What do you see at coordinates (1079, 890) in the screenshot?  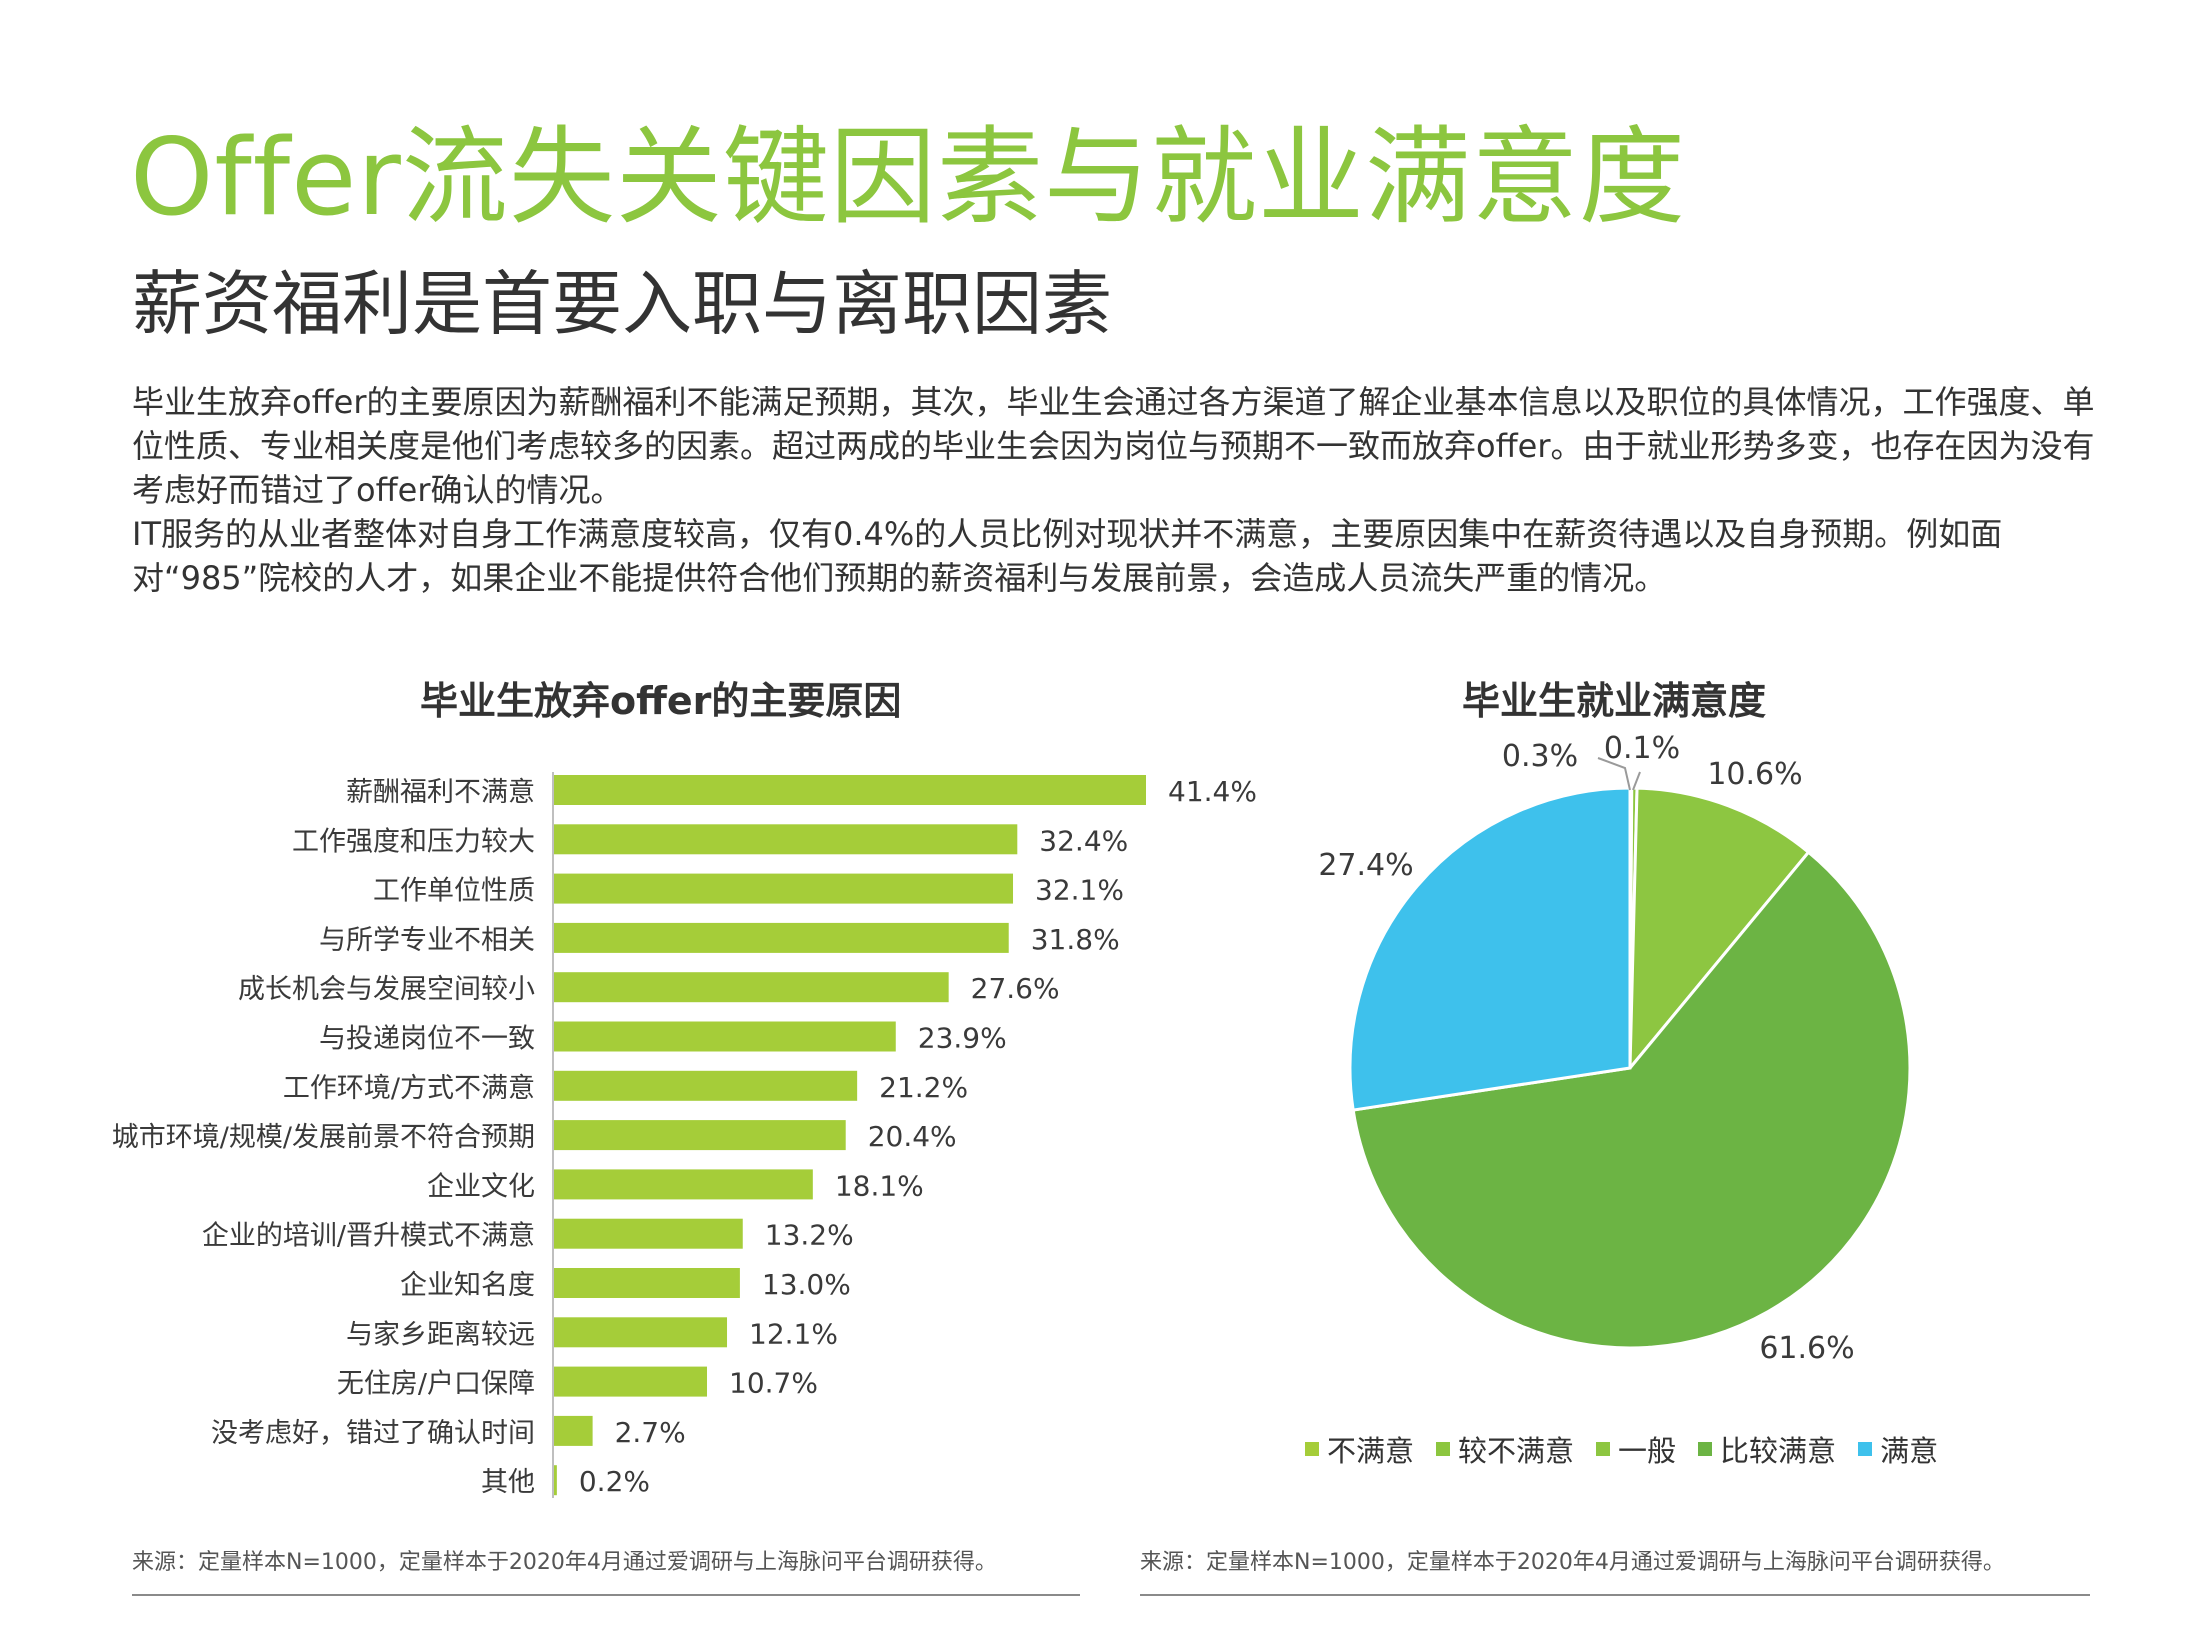 I see `bar-value-label: 32.1%` at bounding box center [1079, 890].